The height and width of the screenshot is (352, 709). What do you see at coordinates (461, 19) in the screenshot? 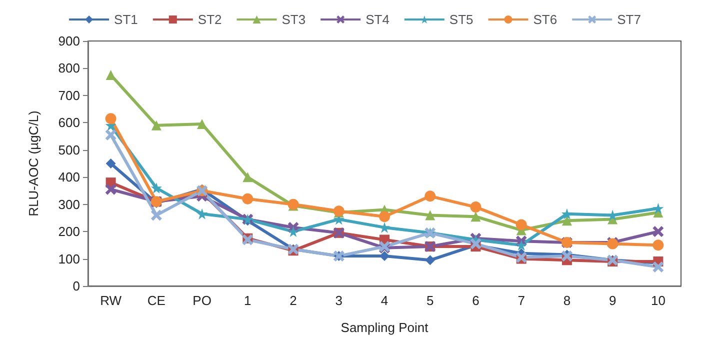
I see `legend-label: ST5` at bounding box center [461, 19].